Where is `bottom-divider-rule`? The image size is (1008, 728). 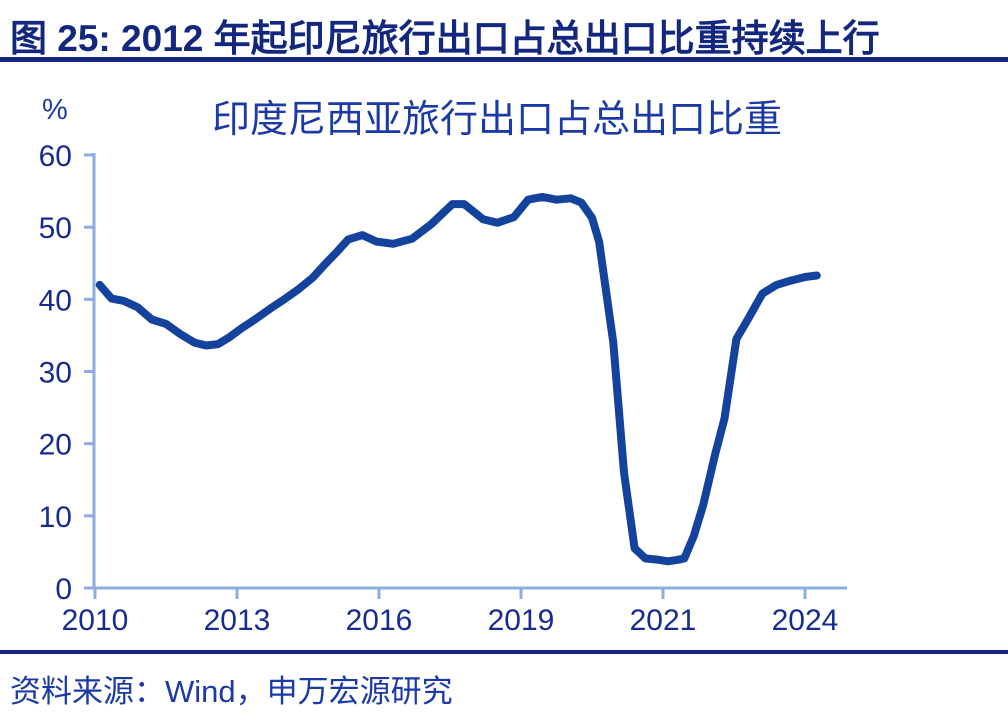
bottom-divider-rule is located at coordinates (504, 652).